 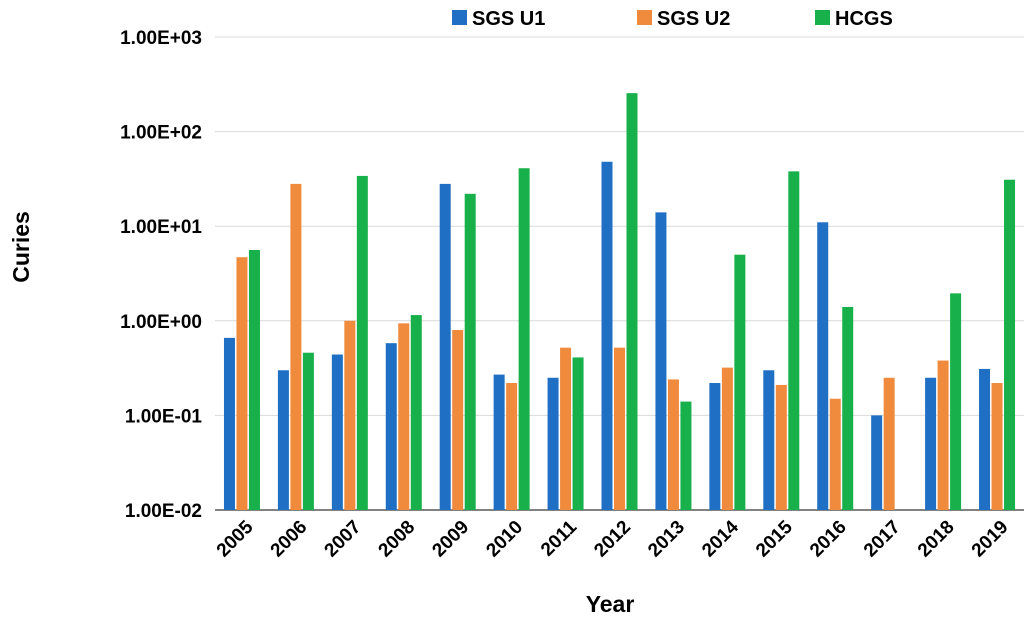 What do you see at coordinates (229, 423) in the screenshot?
I see `bar-sgs-u1-2005` at bounding box center [229, 423].